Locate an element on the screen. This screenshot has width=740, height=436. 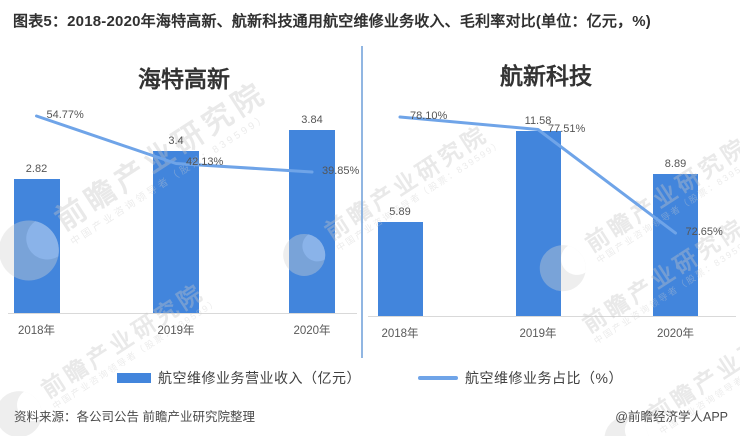
legend-line-swatch-icon is located at coordinates (438, 378).